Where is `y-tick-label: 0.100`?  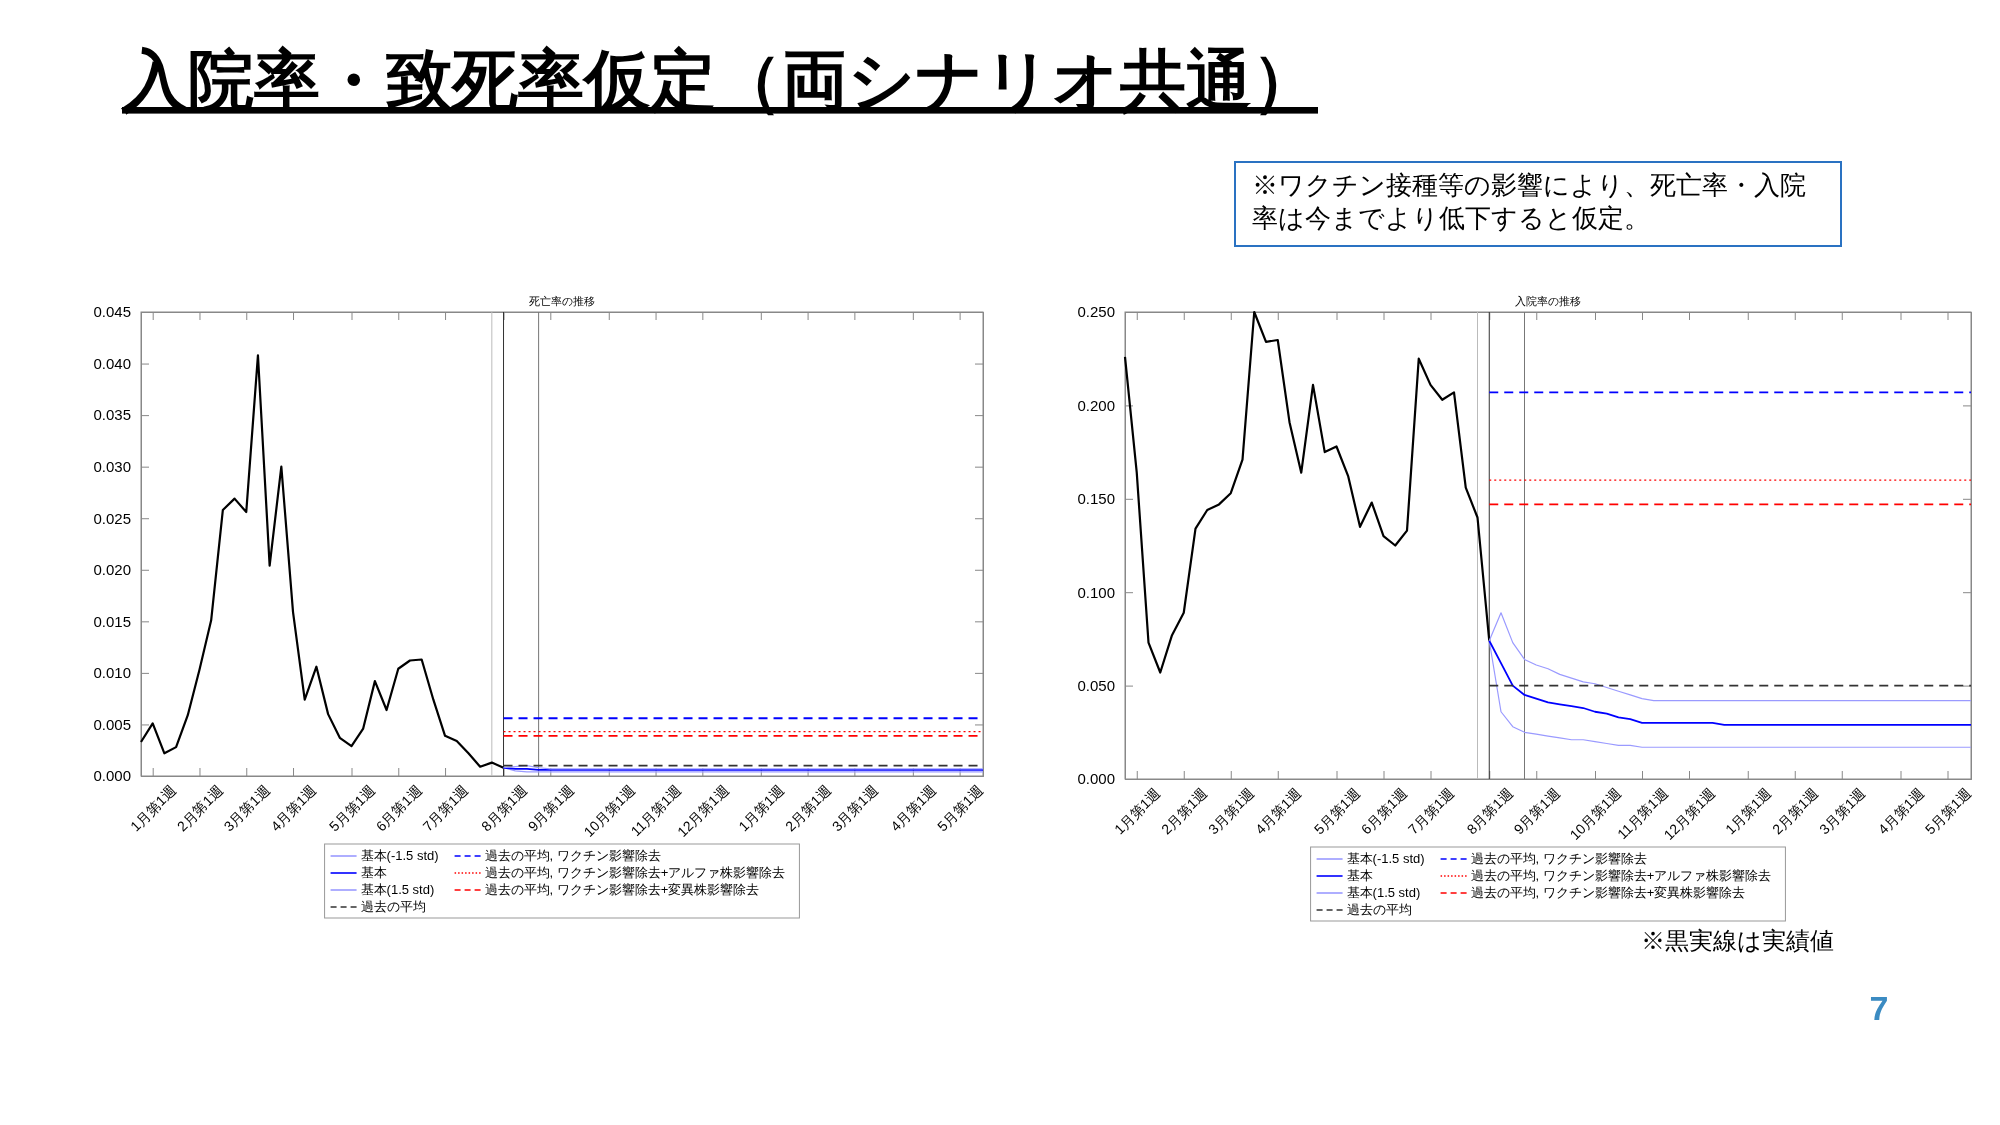 y-tick-label: 0.100 is located at coordinates (1096, 592).